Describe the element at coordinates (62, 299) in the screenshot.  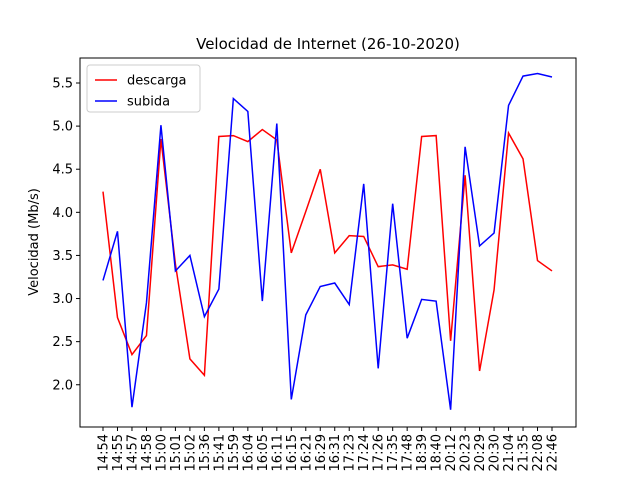
I see `y-tick-label: 3.0` at that location.